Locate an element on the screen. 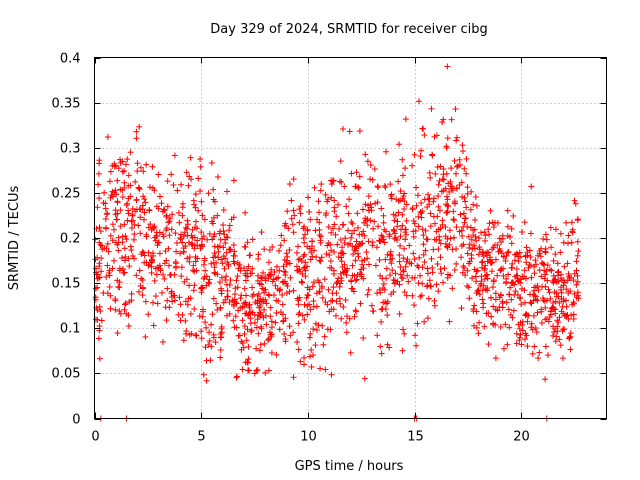  x-axis-label: GPS time / hours is located at coordinates (349, 466).